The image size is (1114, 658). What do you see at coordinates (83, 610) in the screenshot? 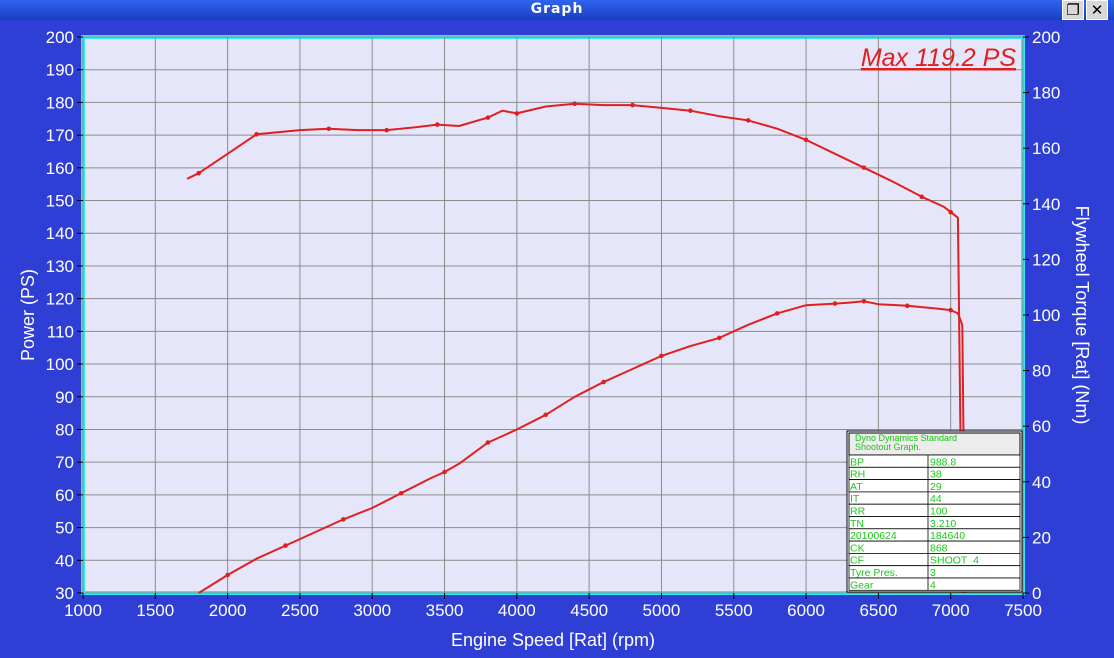
I see `x-tick-label: 1000` at bounding box center [83, 610].